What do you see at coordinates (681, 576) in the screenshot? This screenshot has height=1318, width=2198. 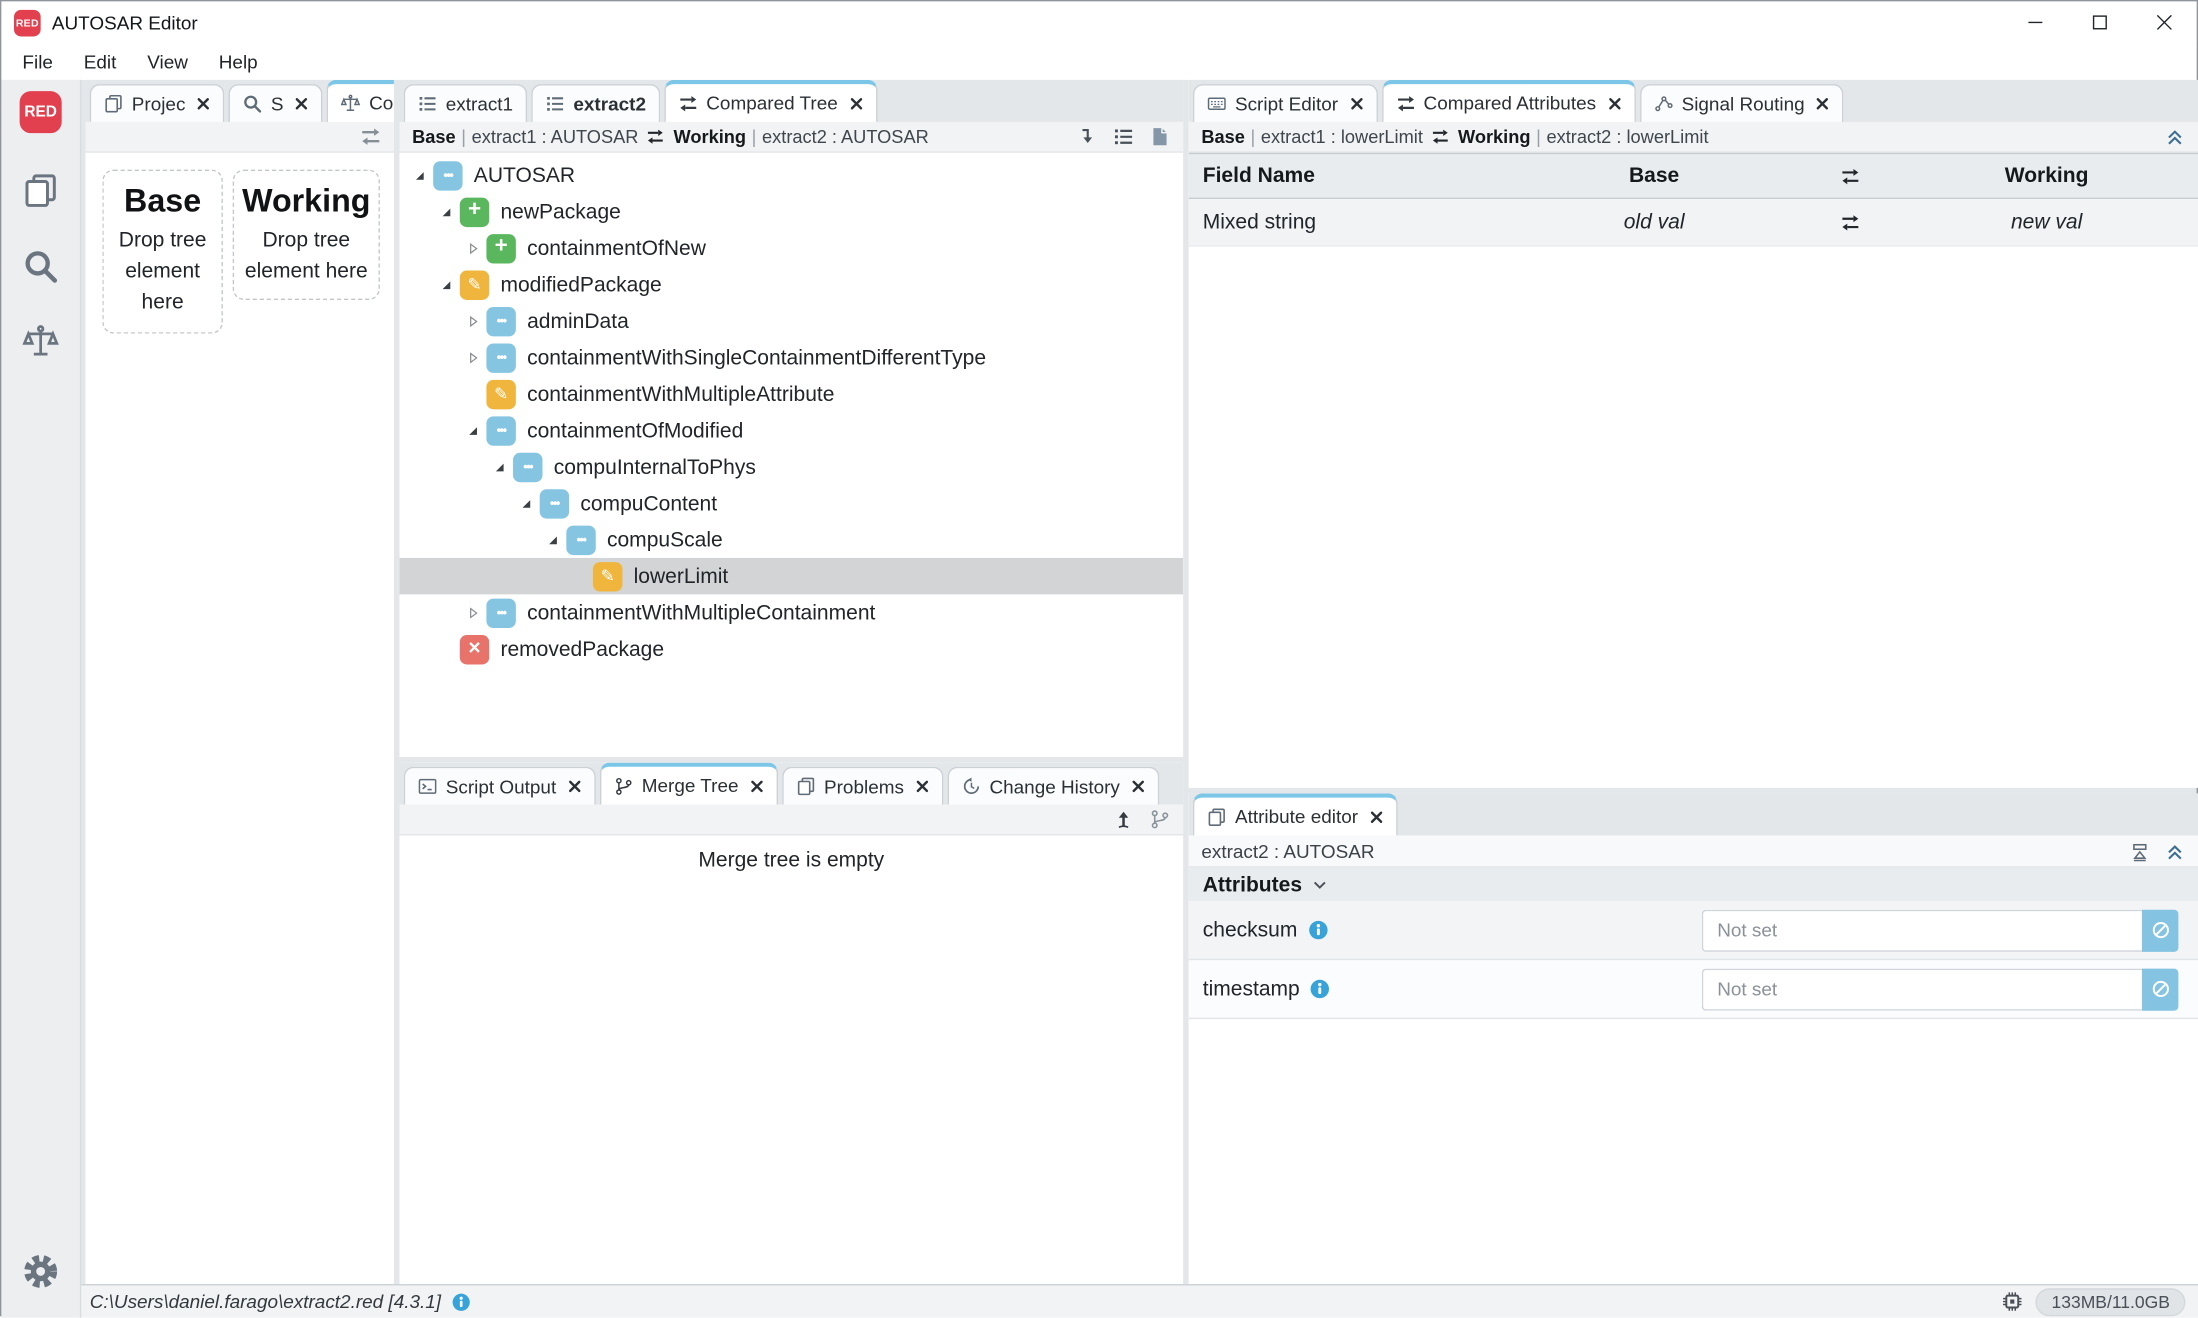 I see `tree-label: lowerLimit` at bounding box center [681, 576].